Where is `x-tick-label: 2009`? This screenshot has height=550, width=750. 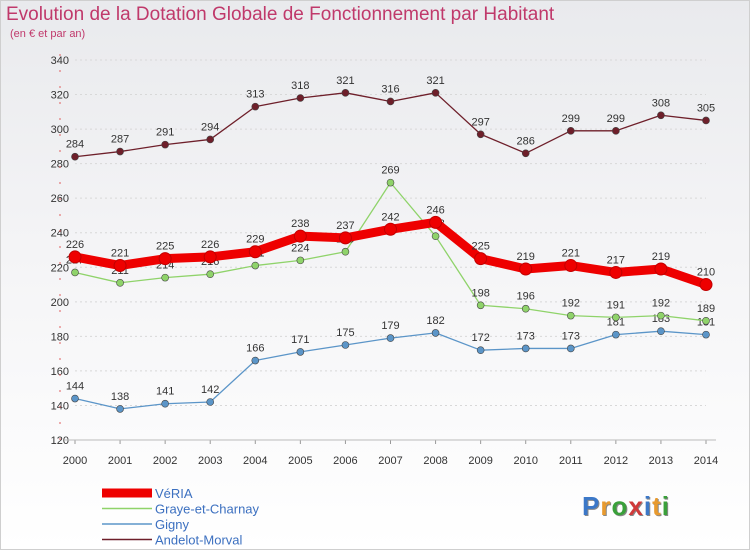 x-tick-label: 2009 is located at coordinates (480, 461).